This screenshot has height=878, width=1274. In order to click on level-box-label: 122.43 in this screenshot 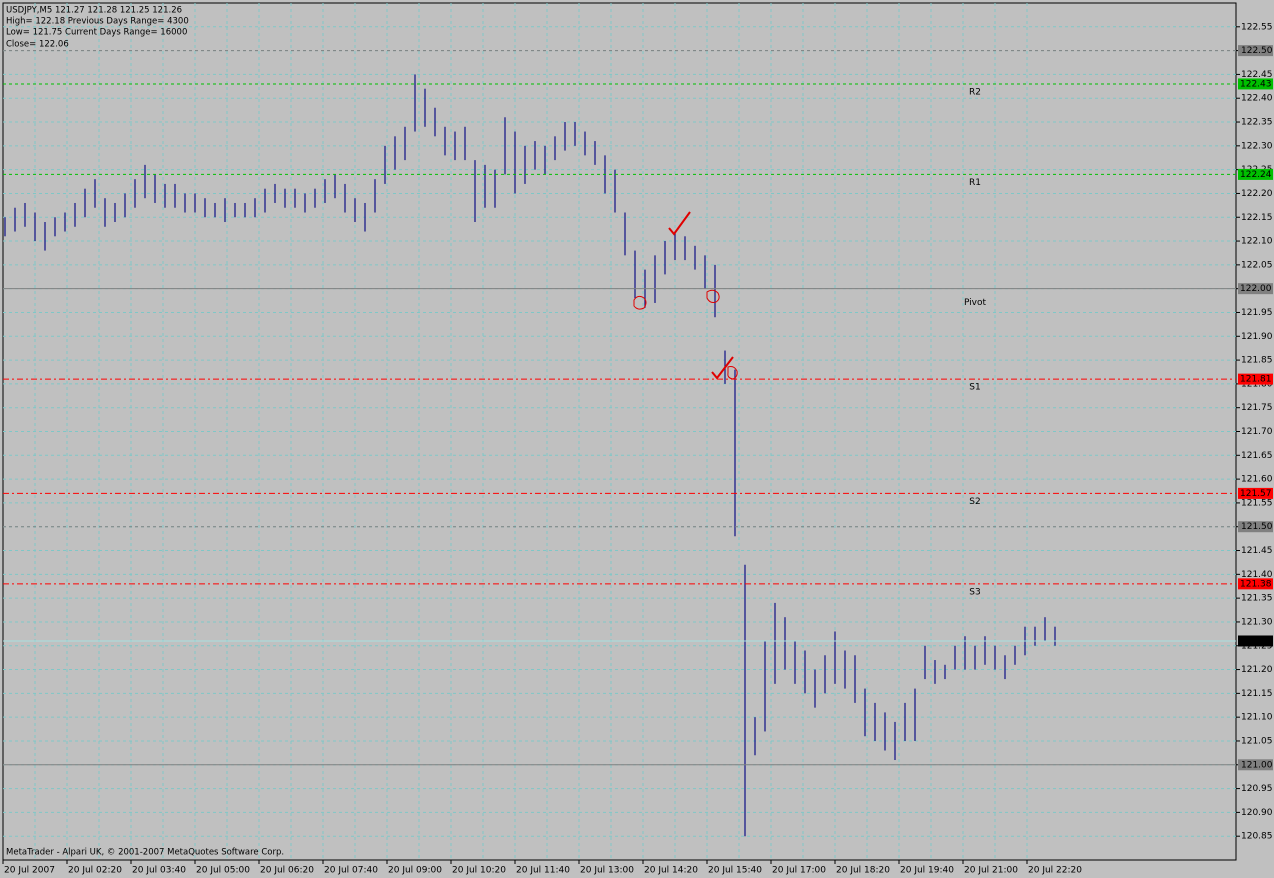, I will do `click(1256, 84)`.